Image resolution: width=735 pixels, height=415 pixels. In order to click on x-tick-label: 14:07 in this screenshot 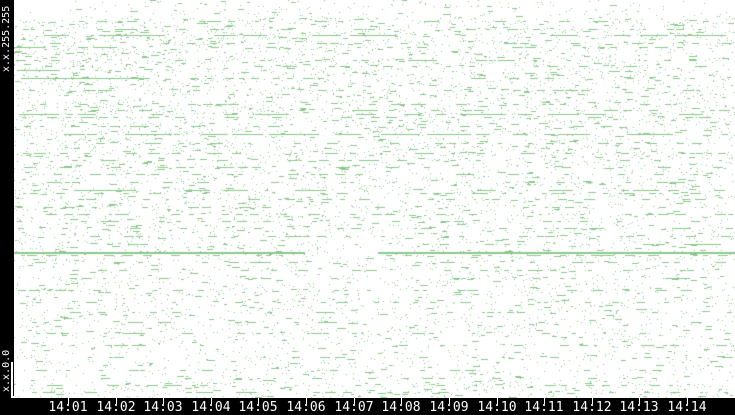, I will do `click(354, 407)`.